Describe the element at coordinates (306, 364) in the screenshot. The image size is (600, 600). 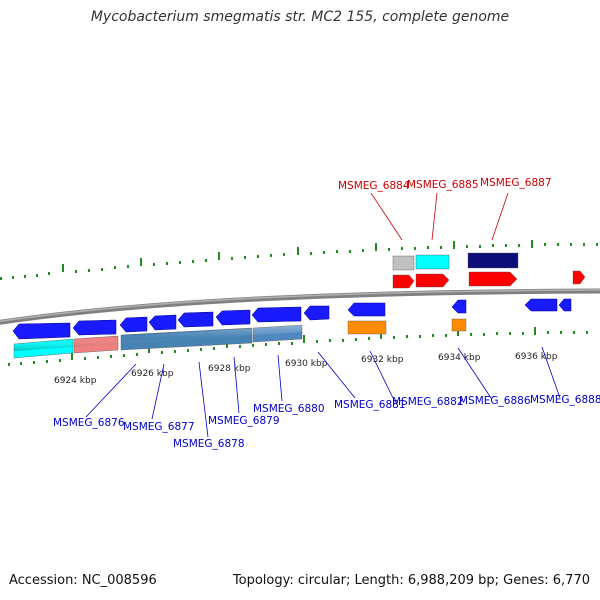
I see `scale-label: 6930 kbp` at that location.